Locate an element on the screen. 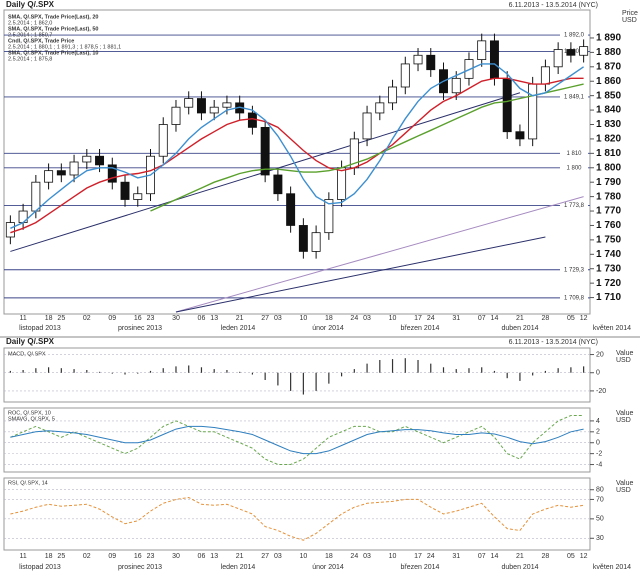 Image resolution: width=640 pixels, height=578 pixels. axis-title: Price is located at coordinates (630, 13).